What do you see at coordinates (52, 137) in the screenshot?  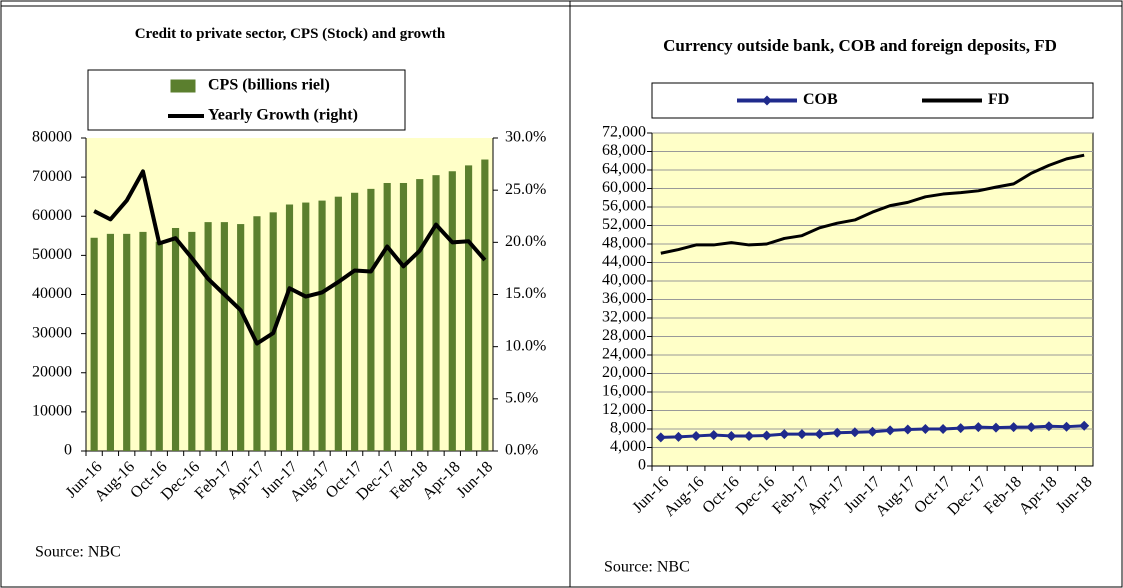 I see `y-tick-label: 80000` at bounding box center [52, 137].